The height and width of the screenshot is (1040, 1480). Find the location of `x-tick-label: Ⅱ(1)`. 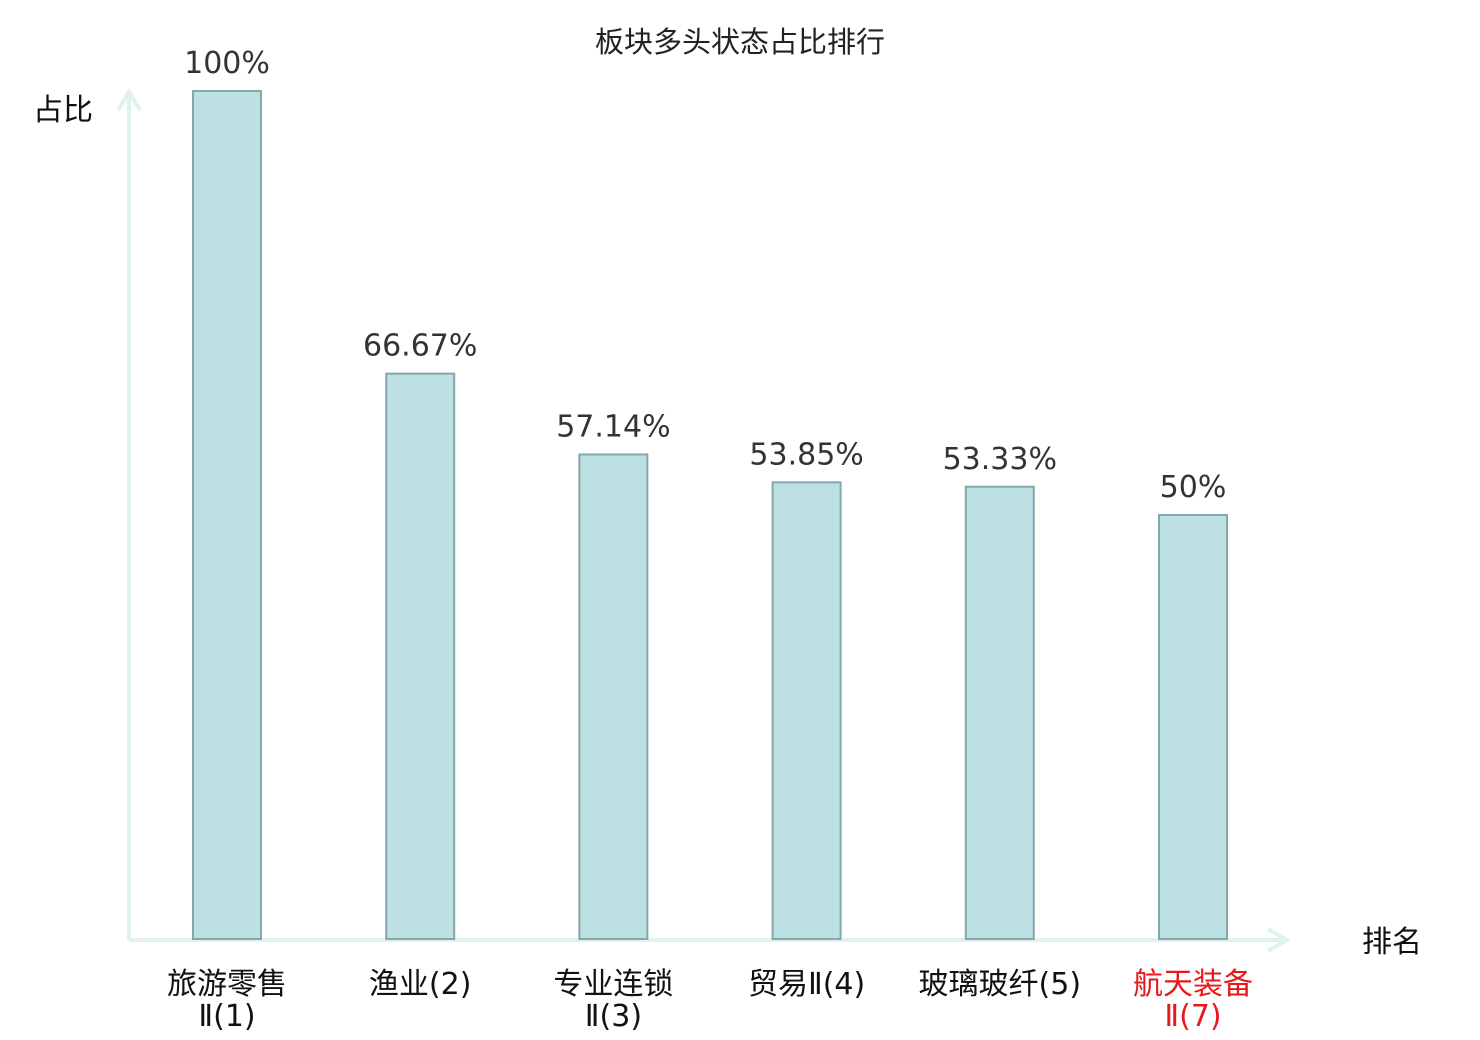

x-tick-label: Ⅱ(1) is located at coordinates (226, 1016).